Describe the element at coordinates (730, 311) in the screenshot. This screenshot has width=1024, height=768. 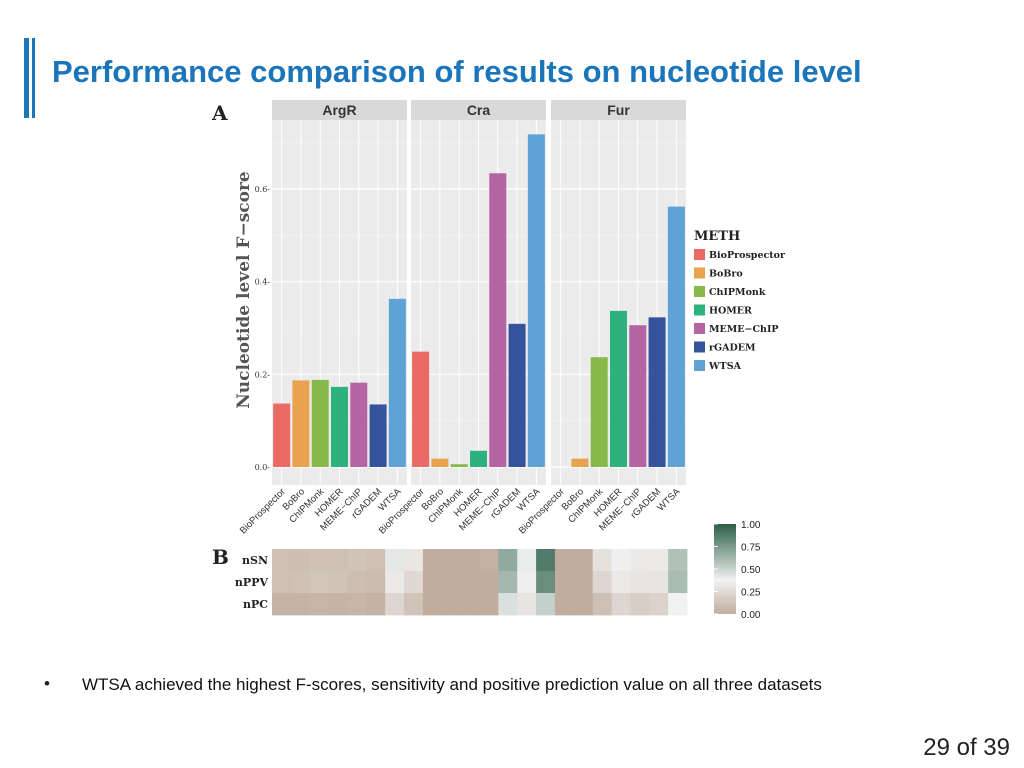
I see `legend-label: HOMER` at that location.